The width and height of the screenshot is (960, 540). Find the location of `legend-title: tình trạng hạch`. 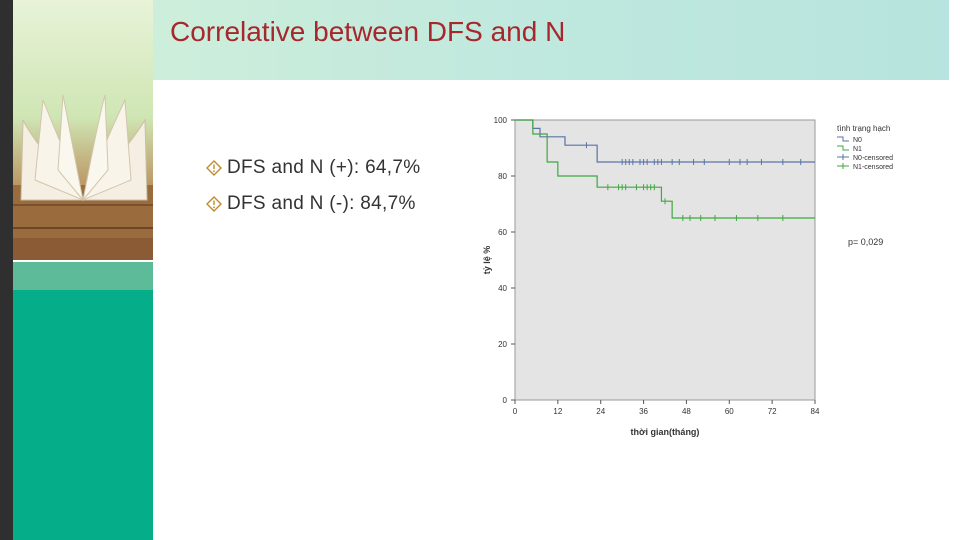

legend-title: tình trạng hạch is located at coordinates (863, 128).